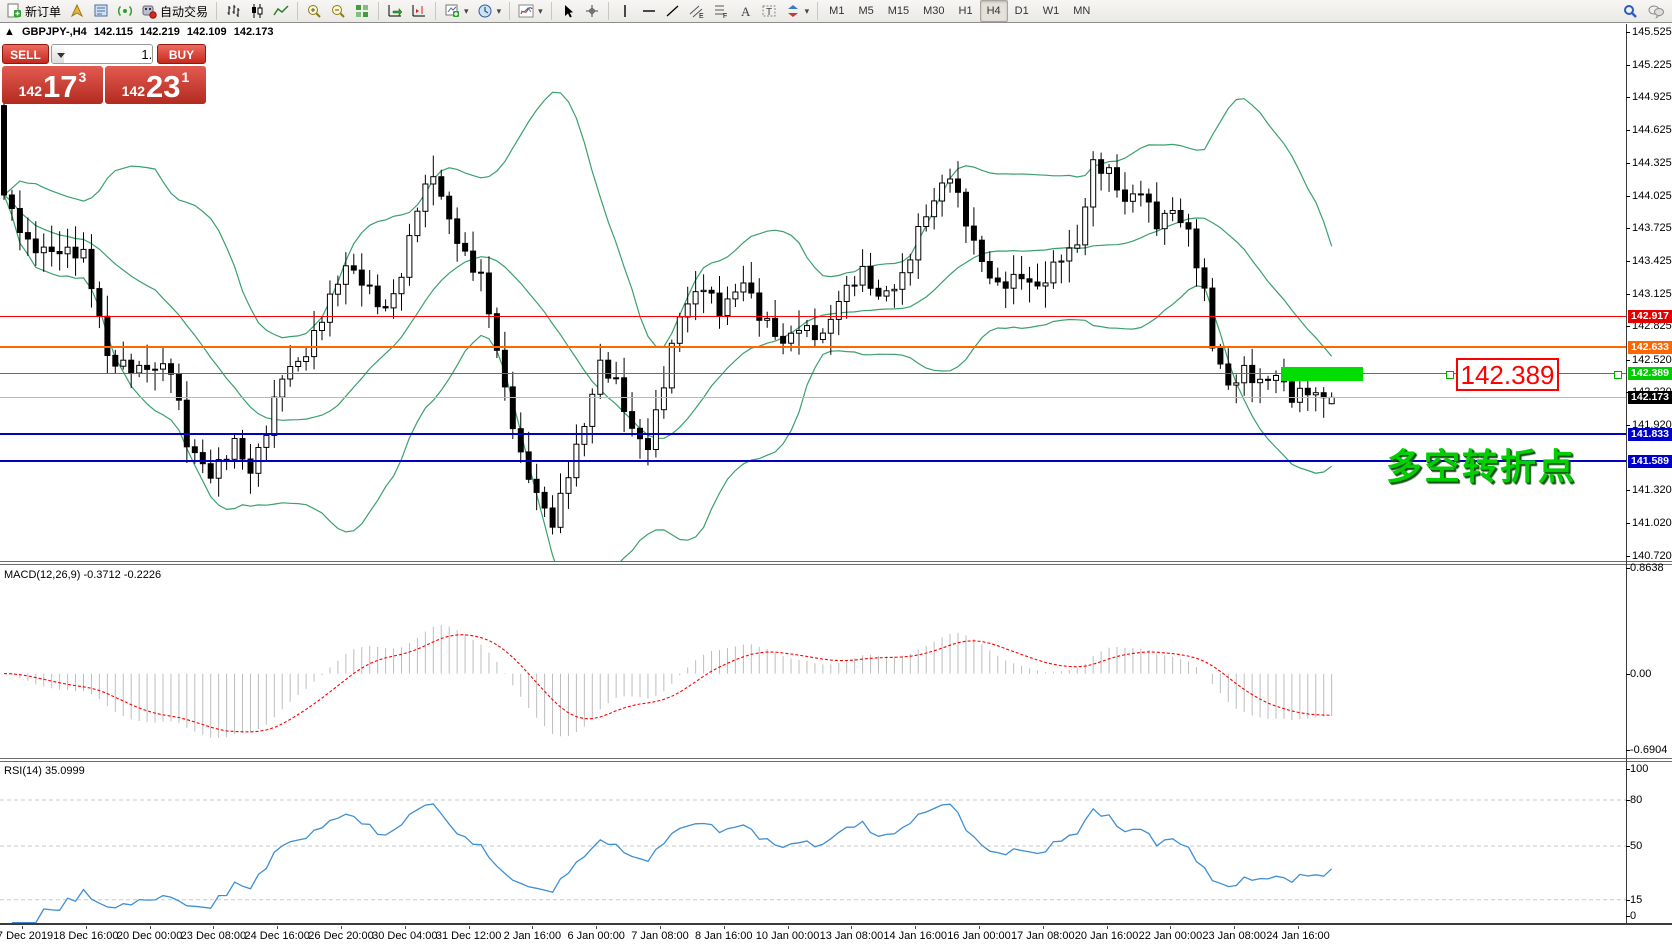 This screenshot has width=1672, height=946. What do you see at coordinates (1630, 11) in the screenshot?
I see `search-button` at bounding box center [1630, 11].